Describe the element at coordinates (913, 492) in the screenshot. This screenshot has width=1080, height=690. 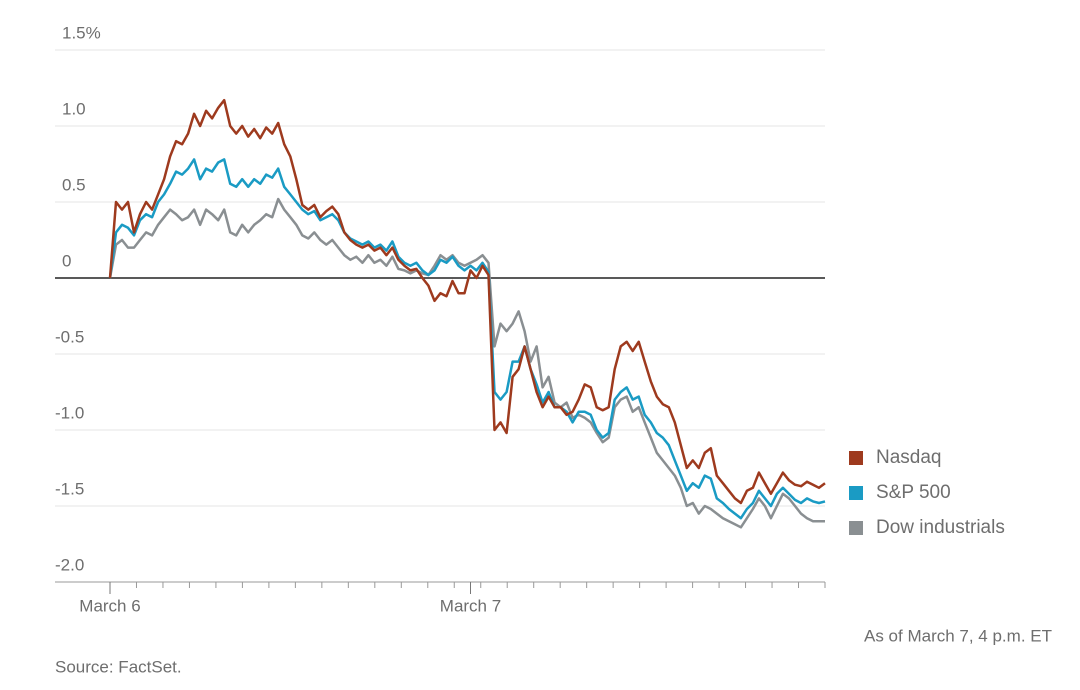
I see `legend-label: S&P 500` at that location.